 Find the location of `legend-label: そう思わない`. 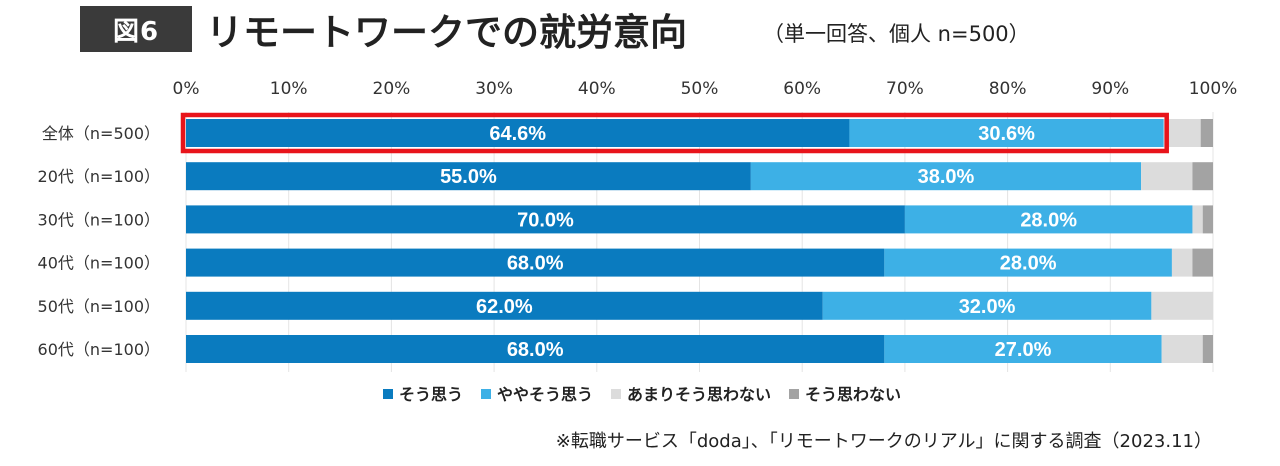

legend-label: そう思わない is located at coordinates (853, 394).